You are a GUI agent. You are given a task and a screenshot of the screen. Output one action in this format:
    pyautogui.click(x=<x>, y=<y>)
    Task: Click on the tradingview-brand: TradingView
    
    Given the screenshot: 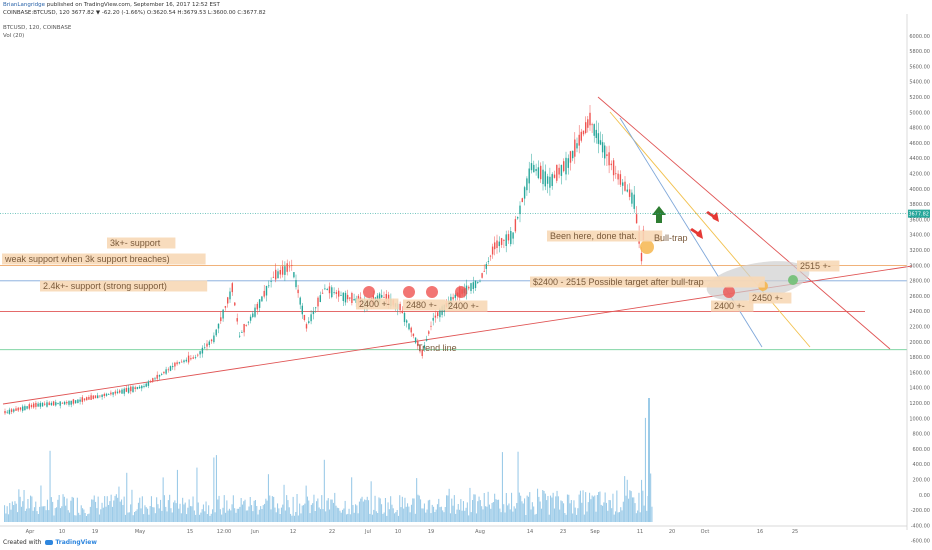 What is the action you would take?
    pyautogui.click(x=76, y=542)
    